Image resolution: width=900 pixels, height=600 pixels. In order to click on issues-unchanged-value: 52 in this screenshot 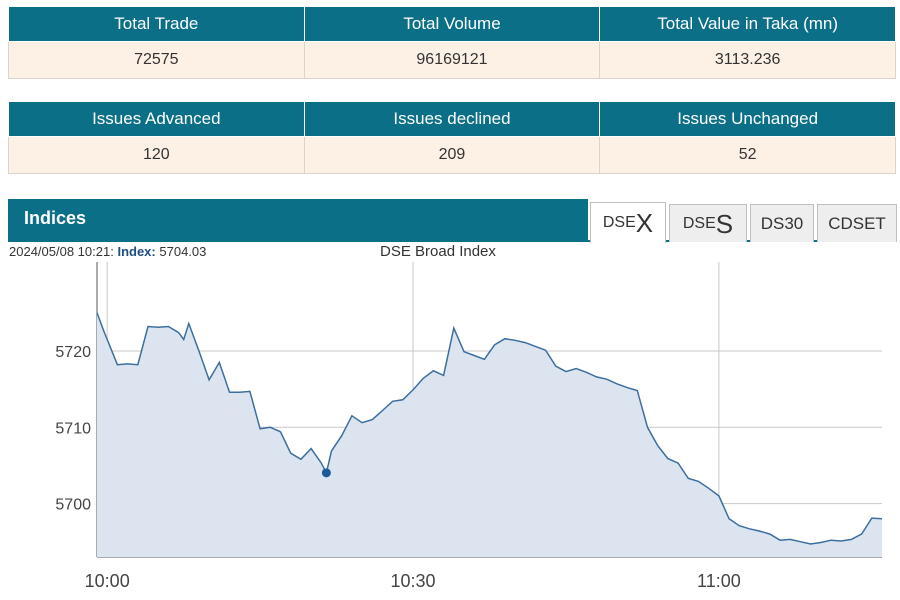, I will do `click(747, 155)`.